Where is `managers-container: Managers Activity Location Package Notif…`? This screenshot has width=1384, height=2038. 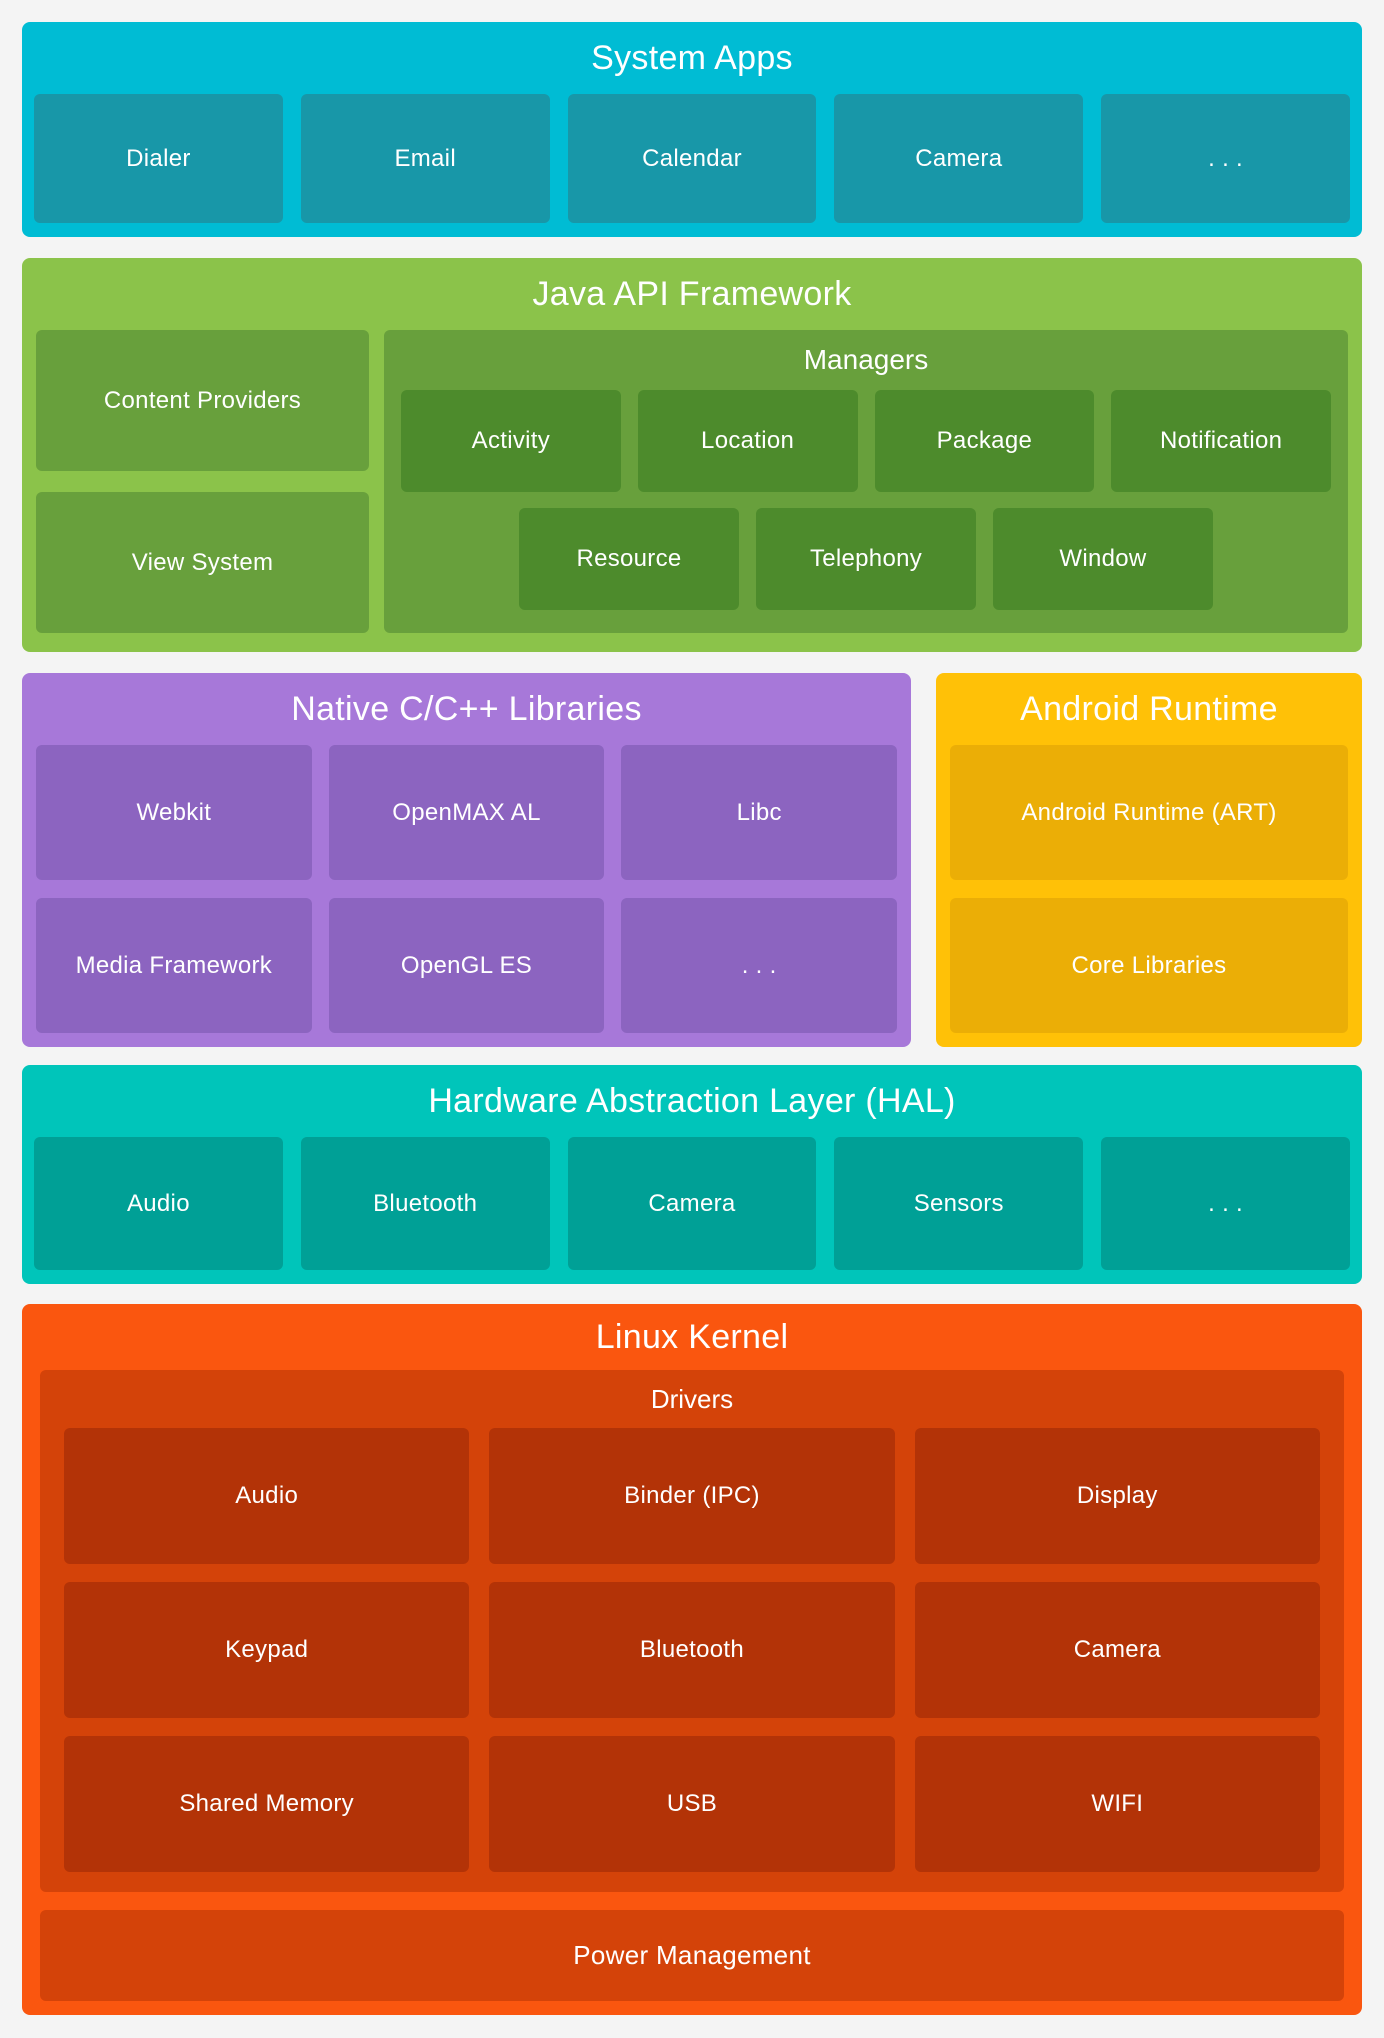
managers-container: Managers Activity Location Package Notif… is located at coordinates (866, 481).